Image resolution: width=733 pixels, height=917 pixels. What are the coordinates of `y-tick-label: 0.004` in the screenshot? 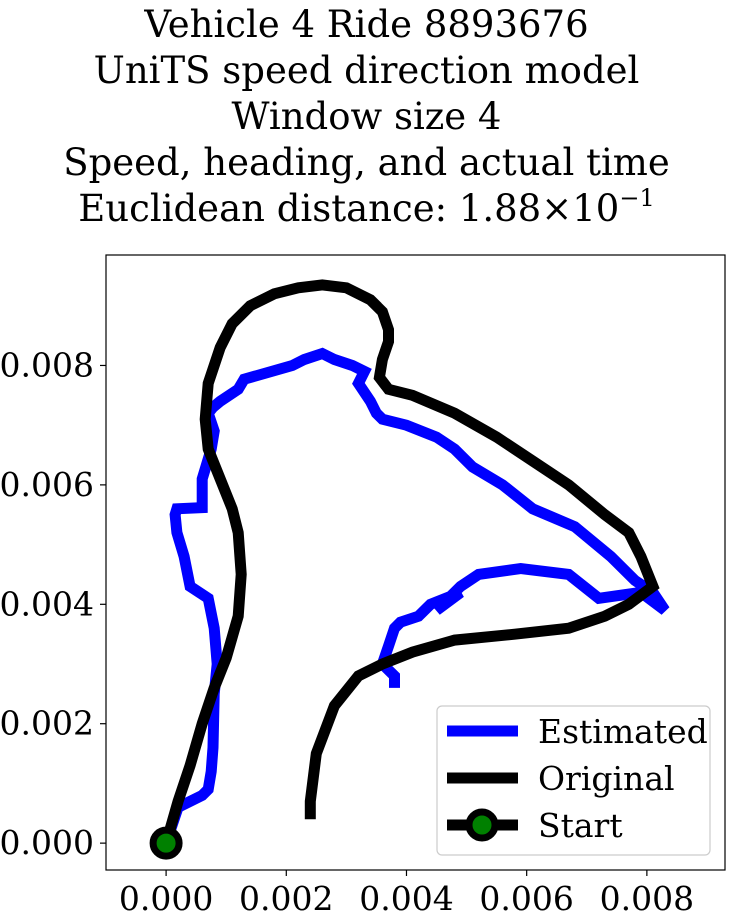 It's located at (47, 603).